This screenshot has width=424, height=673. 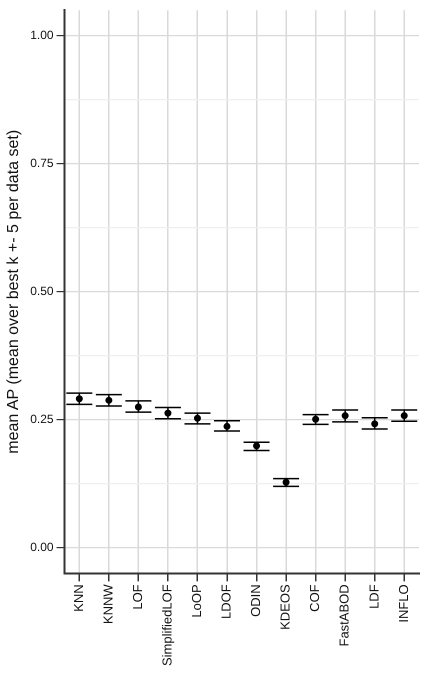 What do you see at coordinates (285, 607) in the screenshot?
I see `x-tick-label: KDEOS` at bounding box center [285, 607].